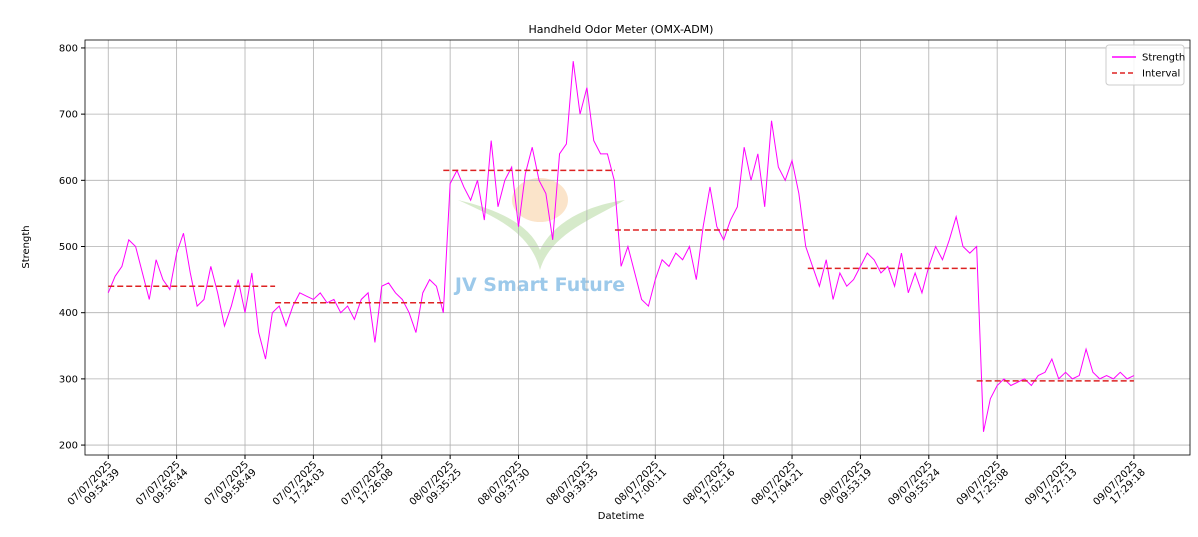 This screenshot has width=1198, height=537. What do you see at coordinates (68, 446) in the screenshot?
I see `y-tick-label: 200` at bounding box center [68, 446].